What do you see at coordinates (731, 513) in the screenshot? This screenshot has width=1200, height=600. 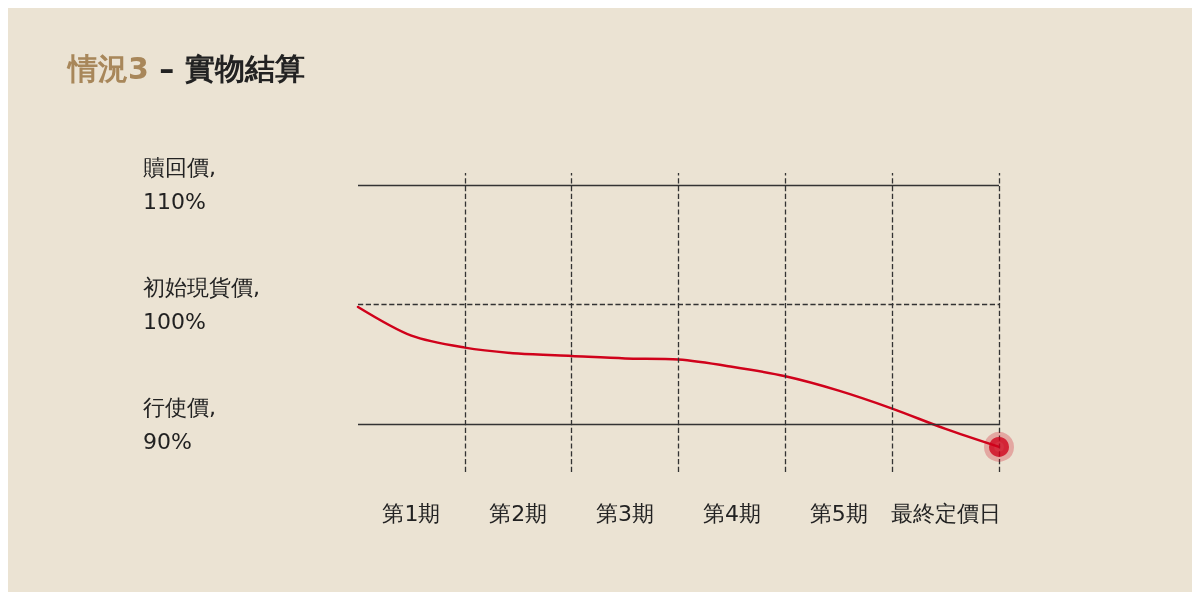 I see `x-tick-label: 第4期` at bounding box center [731, 513].